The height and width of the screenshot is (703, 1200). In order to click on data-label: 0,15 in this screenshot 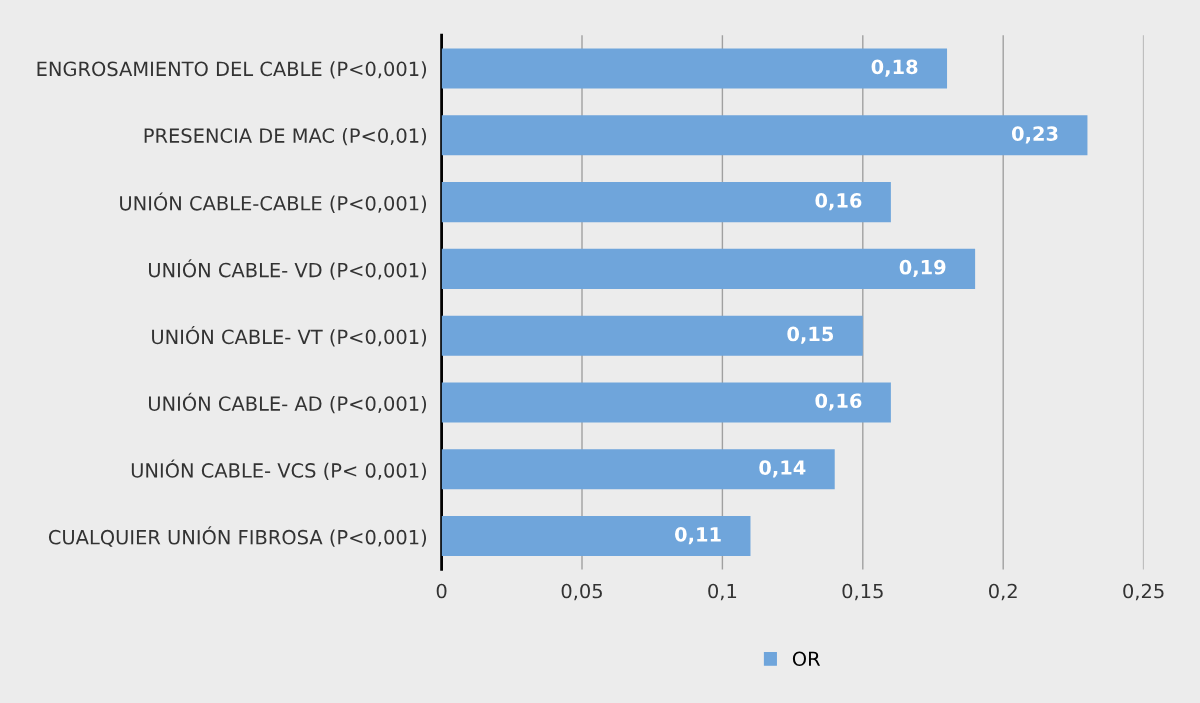, I will do `click(810, 335)`.